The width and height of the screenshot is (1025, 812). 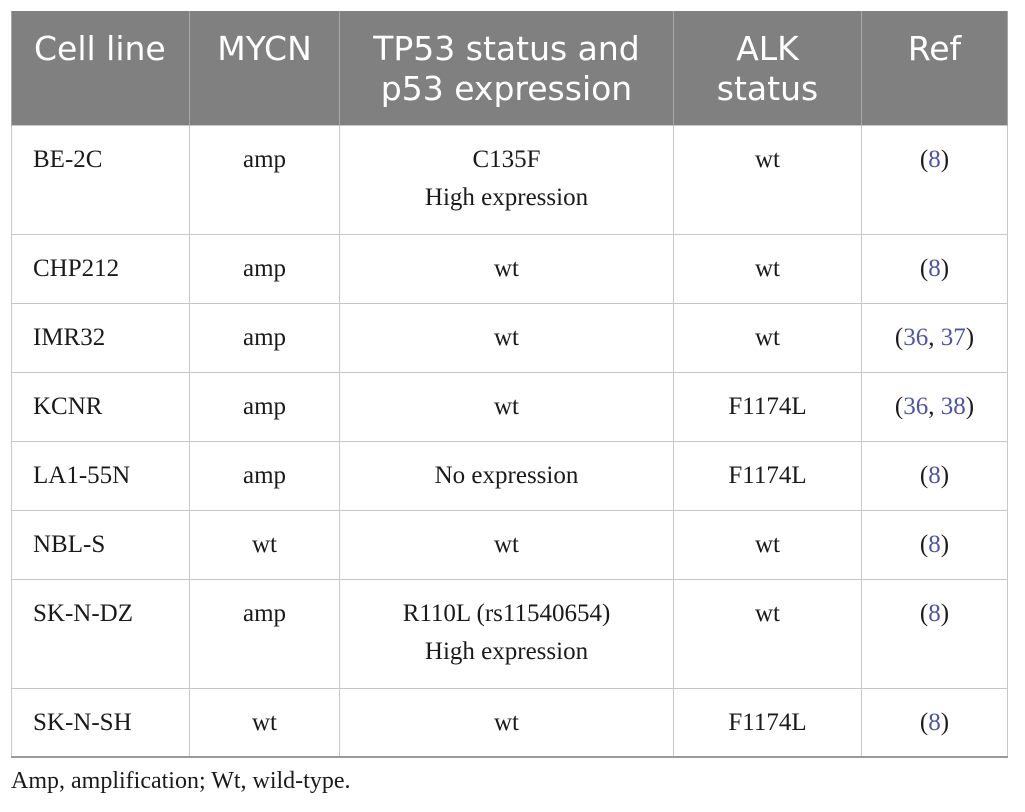 I want to click on ref-link: 37, so click(x=953, y=337).